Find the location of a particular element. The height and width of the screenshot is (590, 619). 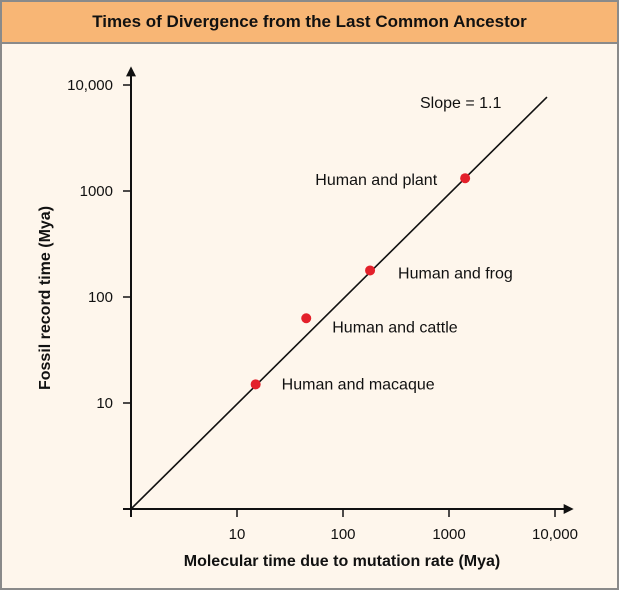

y-tick-label: 1000 is located at coordinates (96, 191).